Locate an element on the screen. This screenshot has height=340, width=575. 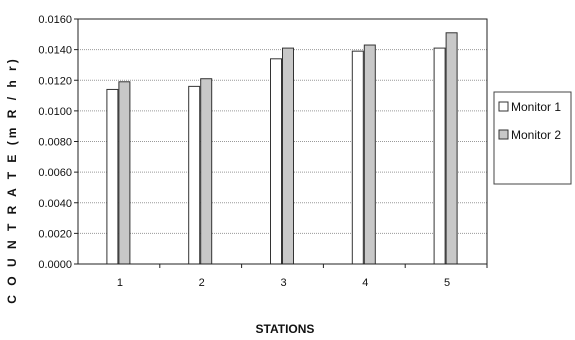
x-tick-label: 4 is located at coordinates (365, 283).